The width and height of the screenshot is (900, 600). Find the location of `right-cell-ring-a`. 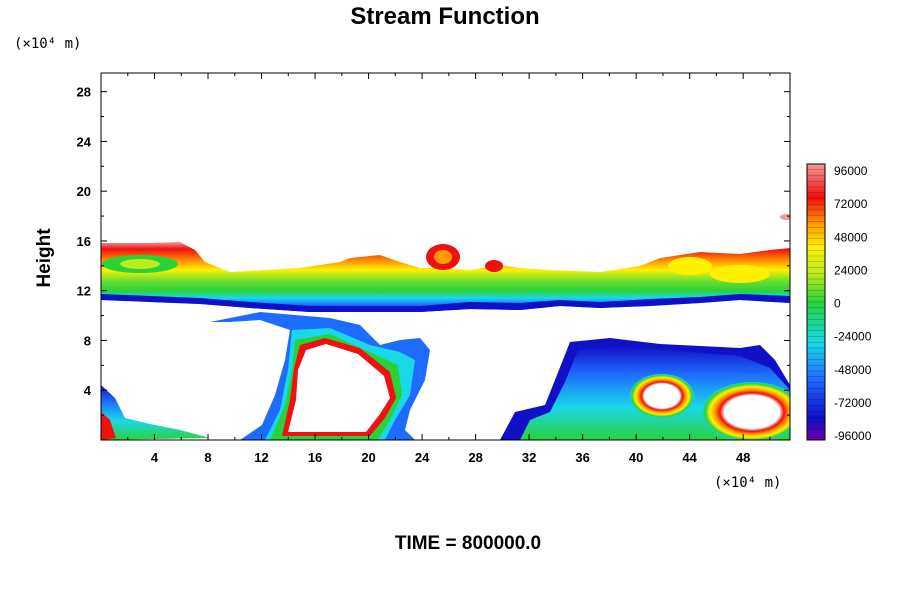

right-cell-ring-a is located at coordinates (662, 396).